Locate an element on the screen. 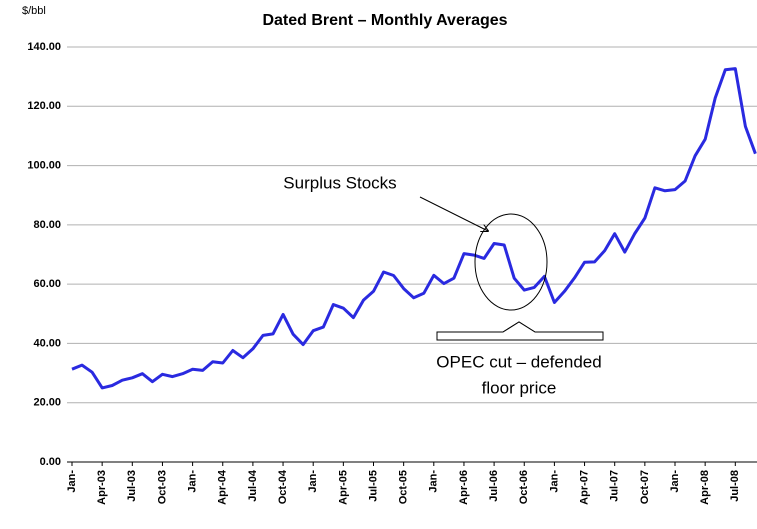 The height and width of the screenshot is (529, 757). y-tick-label: 60.00 is located at coordinates (47, 284).